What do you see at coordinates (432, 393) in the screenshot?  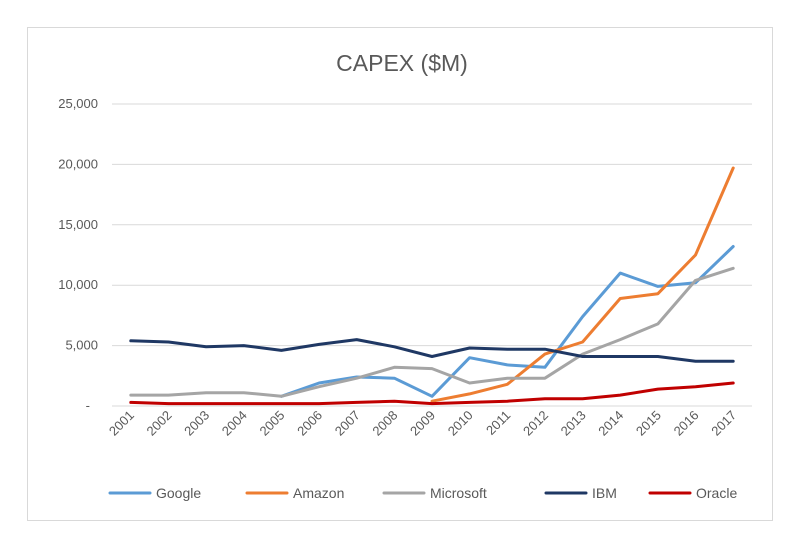 I see `series-line-oracle` at bounding box center [432, 393].